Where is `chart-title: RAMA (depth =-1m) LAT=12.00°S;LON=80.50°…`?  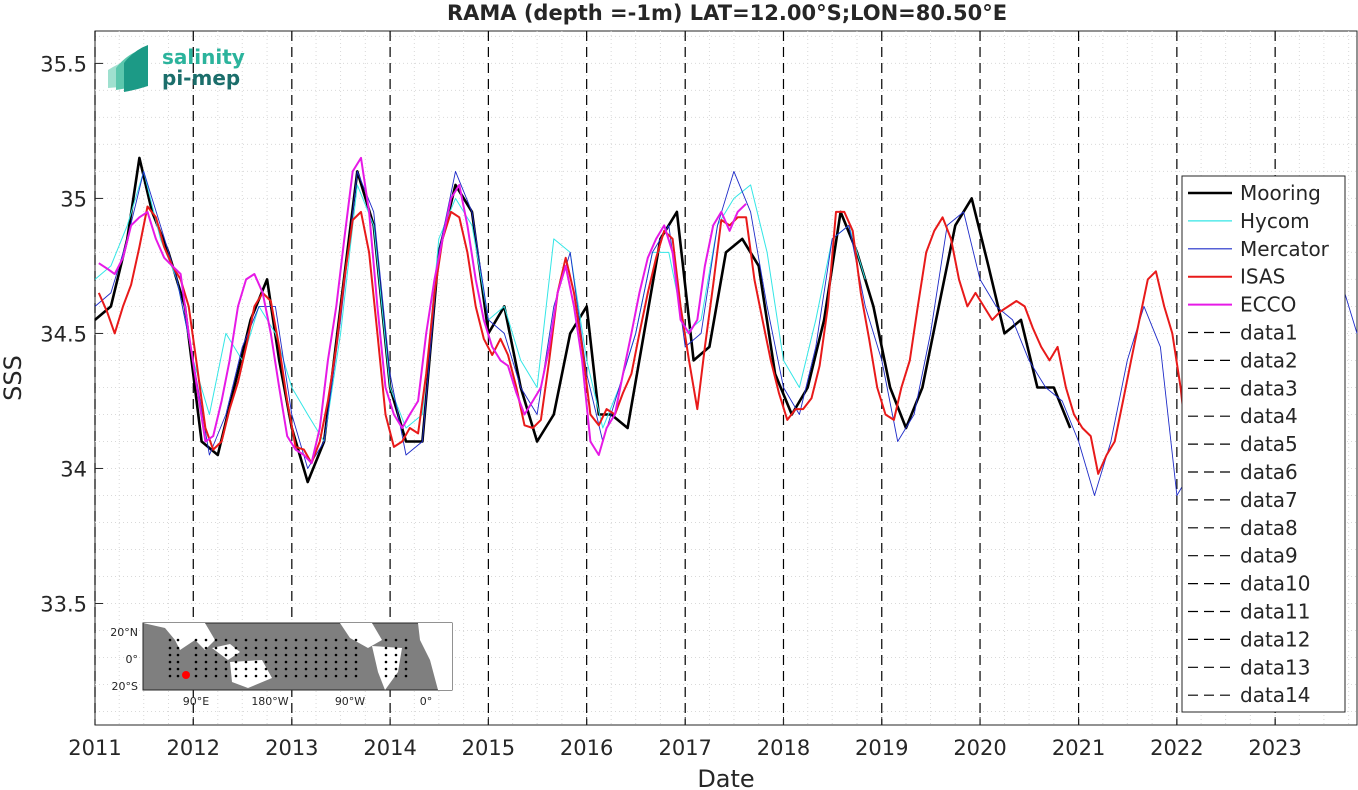
chart-title: RAMA (depth =-1m) LAT=12.00°S;LON=80.50°… is located at coordinates (727, 13).